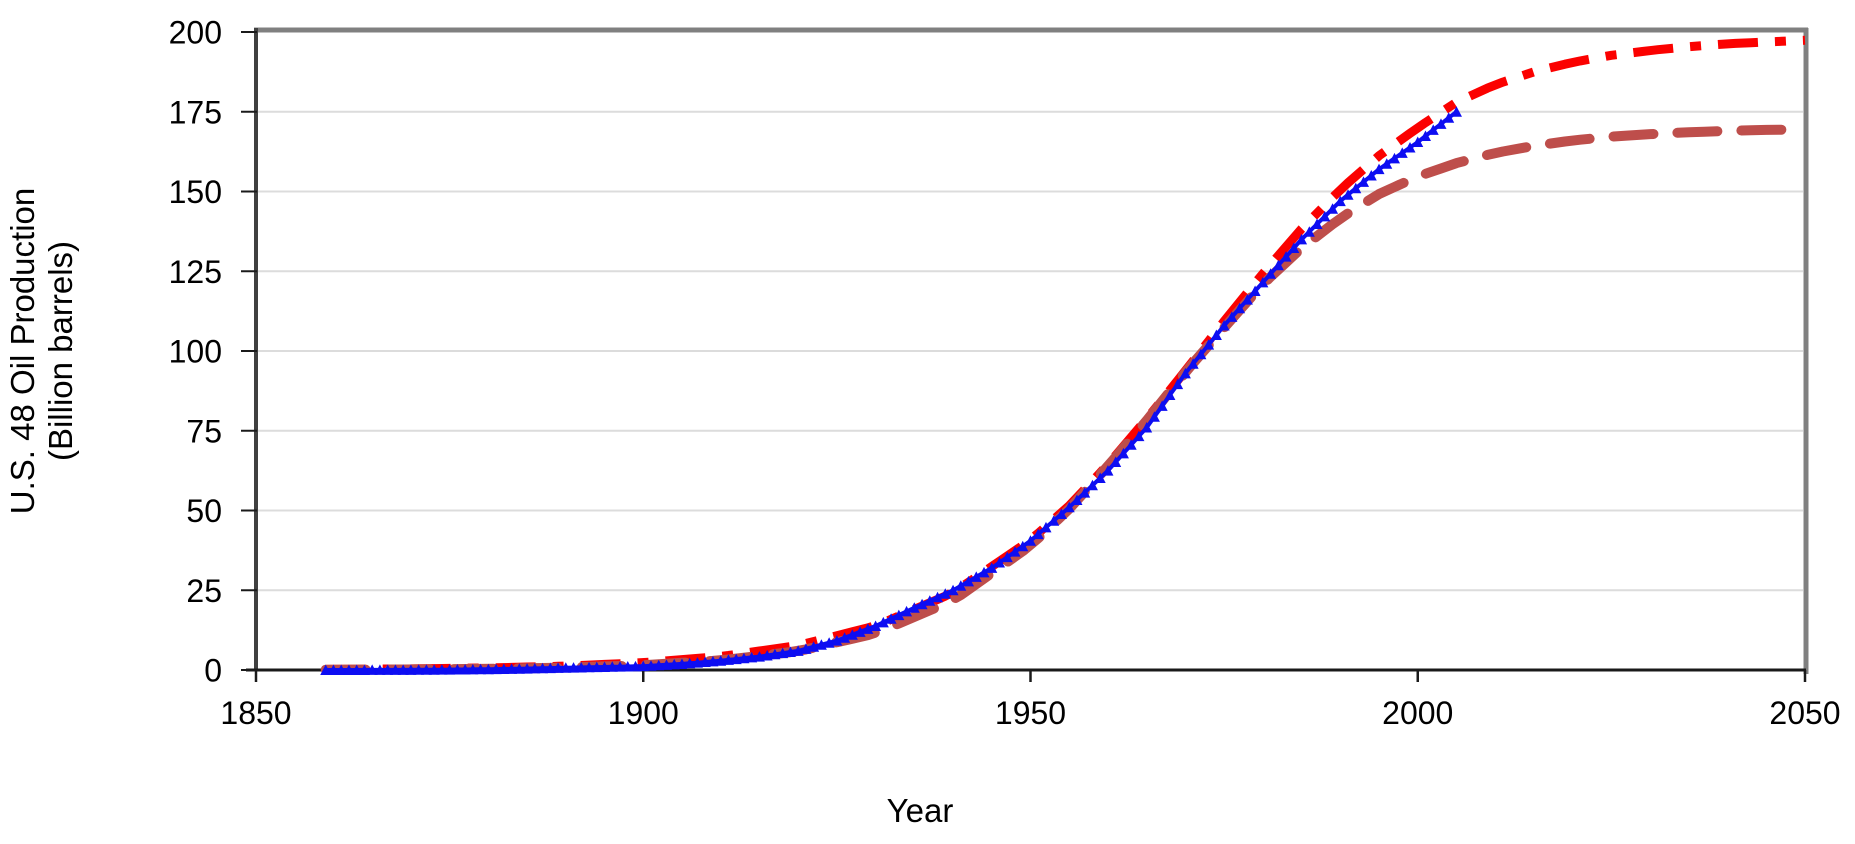  Describe the element at coordinates (643, 713) in the screenshot. I see `x-tick-label: 1900` at that location.